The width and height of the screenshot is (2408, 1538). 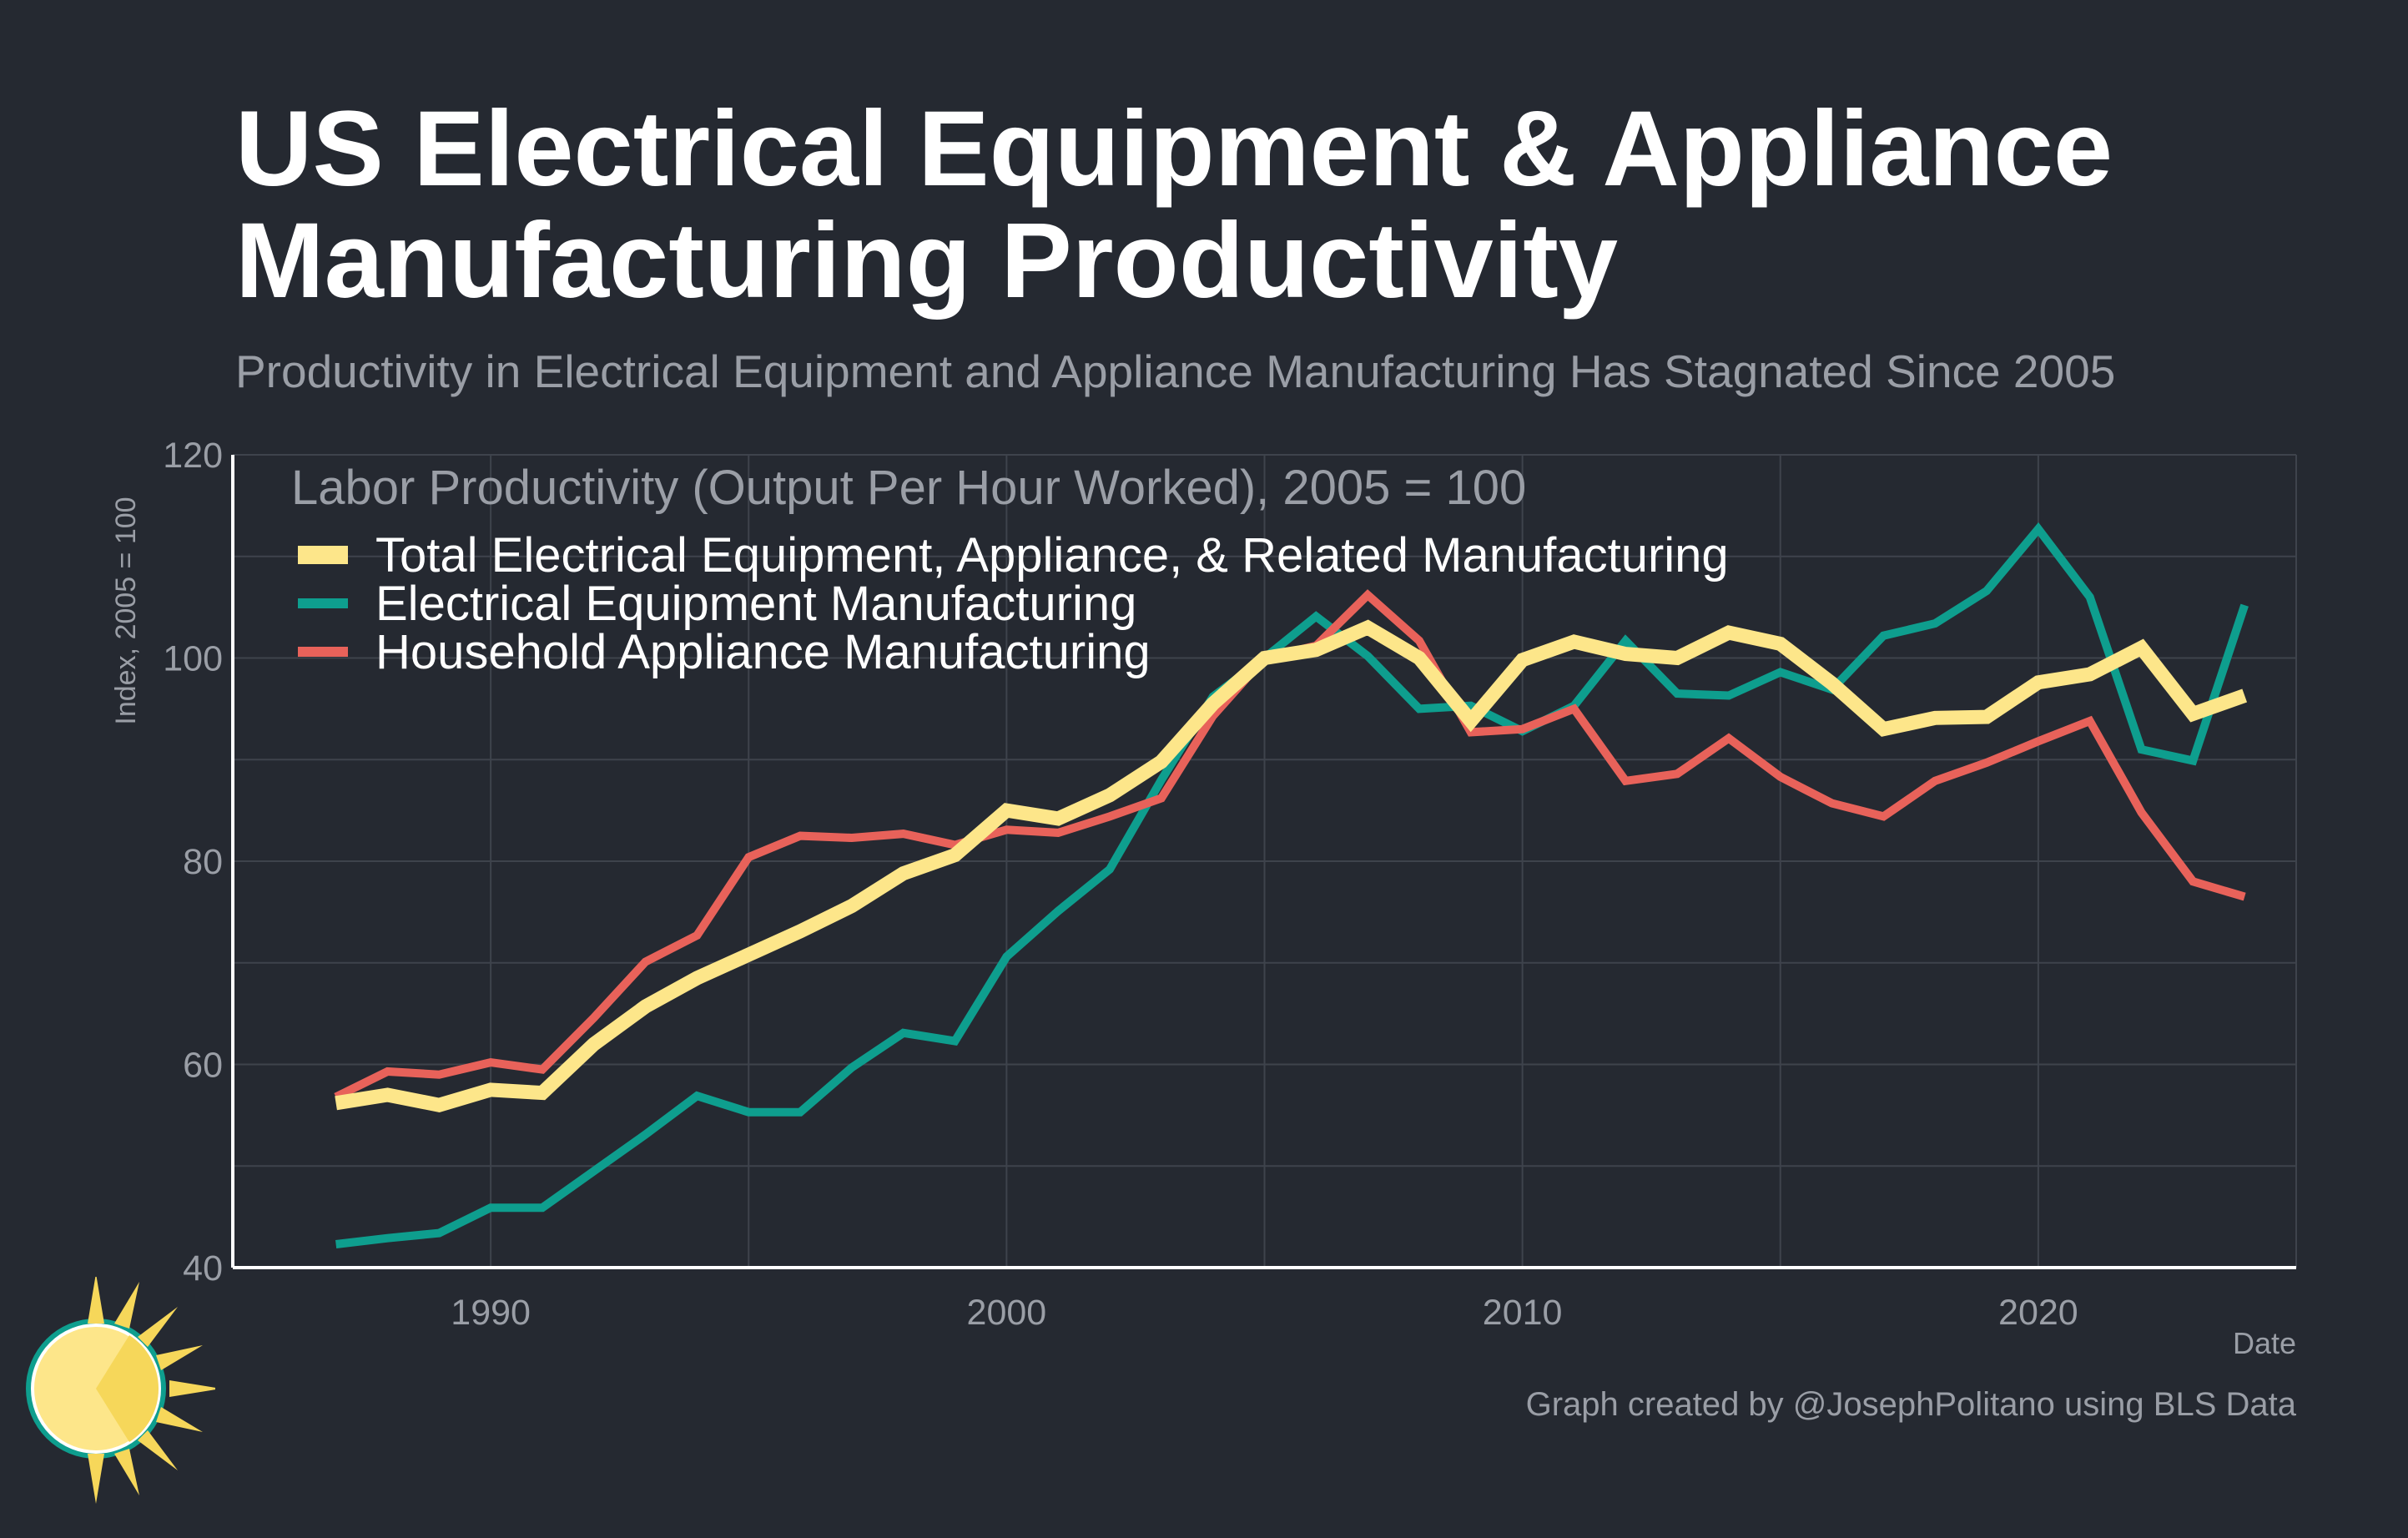 I want to click on y-tick-label: 120, so click(x=193, y=456).